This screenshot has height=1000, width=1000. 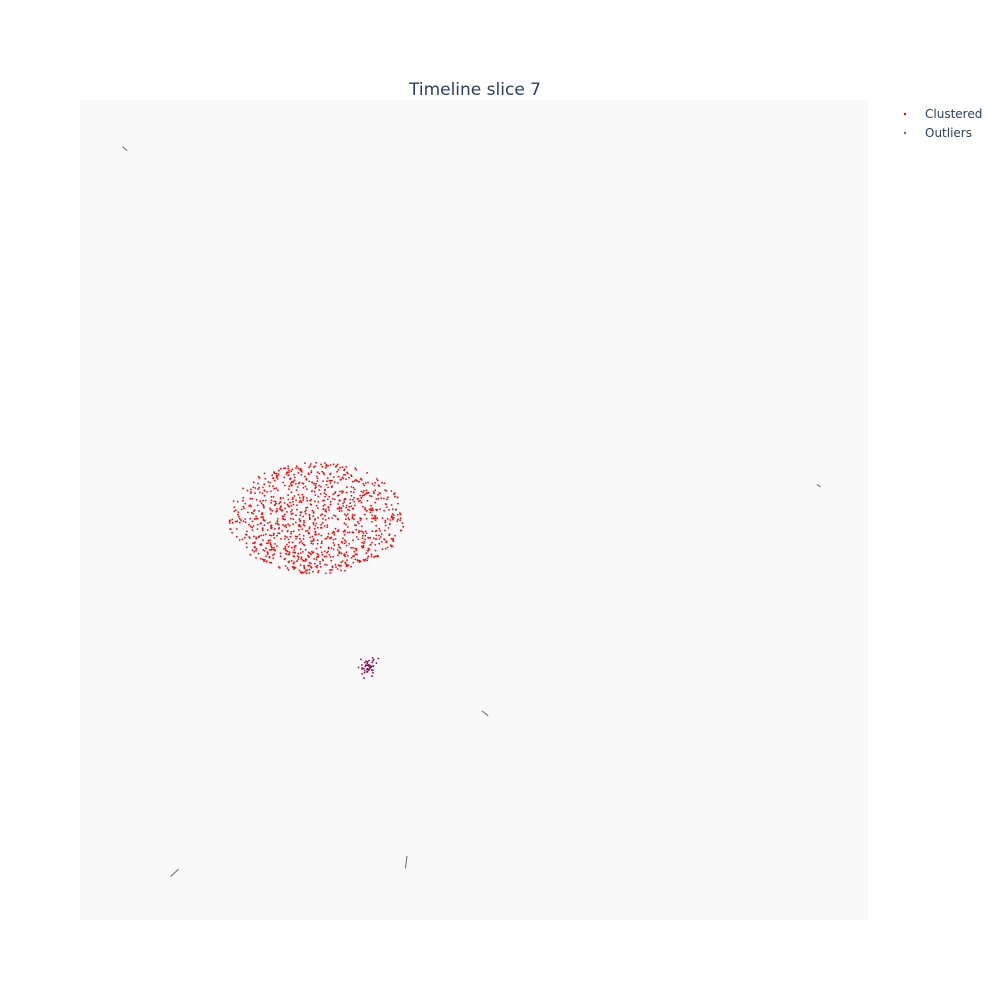 I want to click on legend-item-outliers: Outliers, so click(x=937, y=133).